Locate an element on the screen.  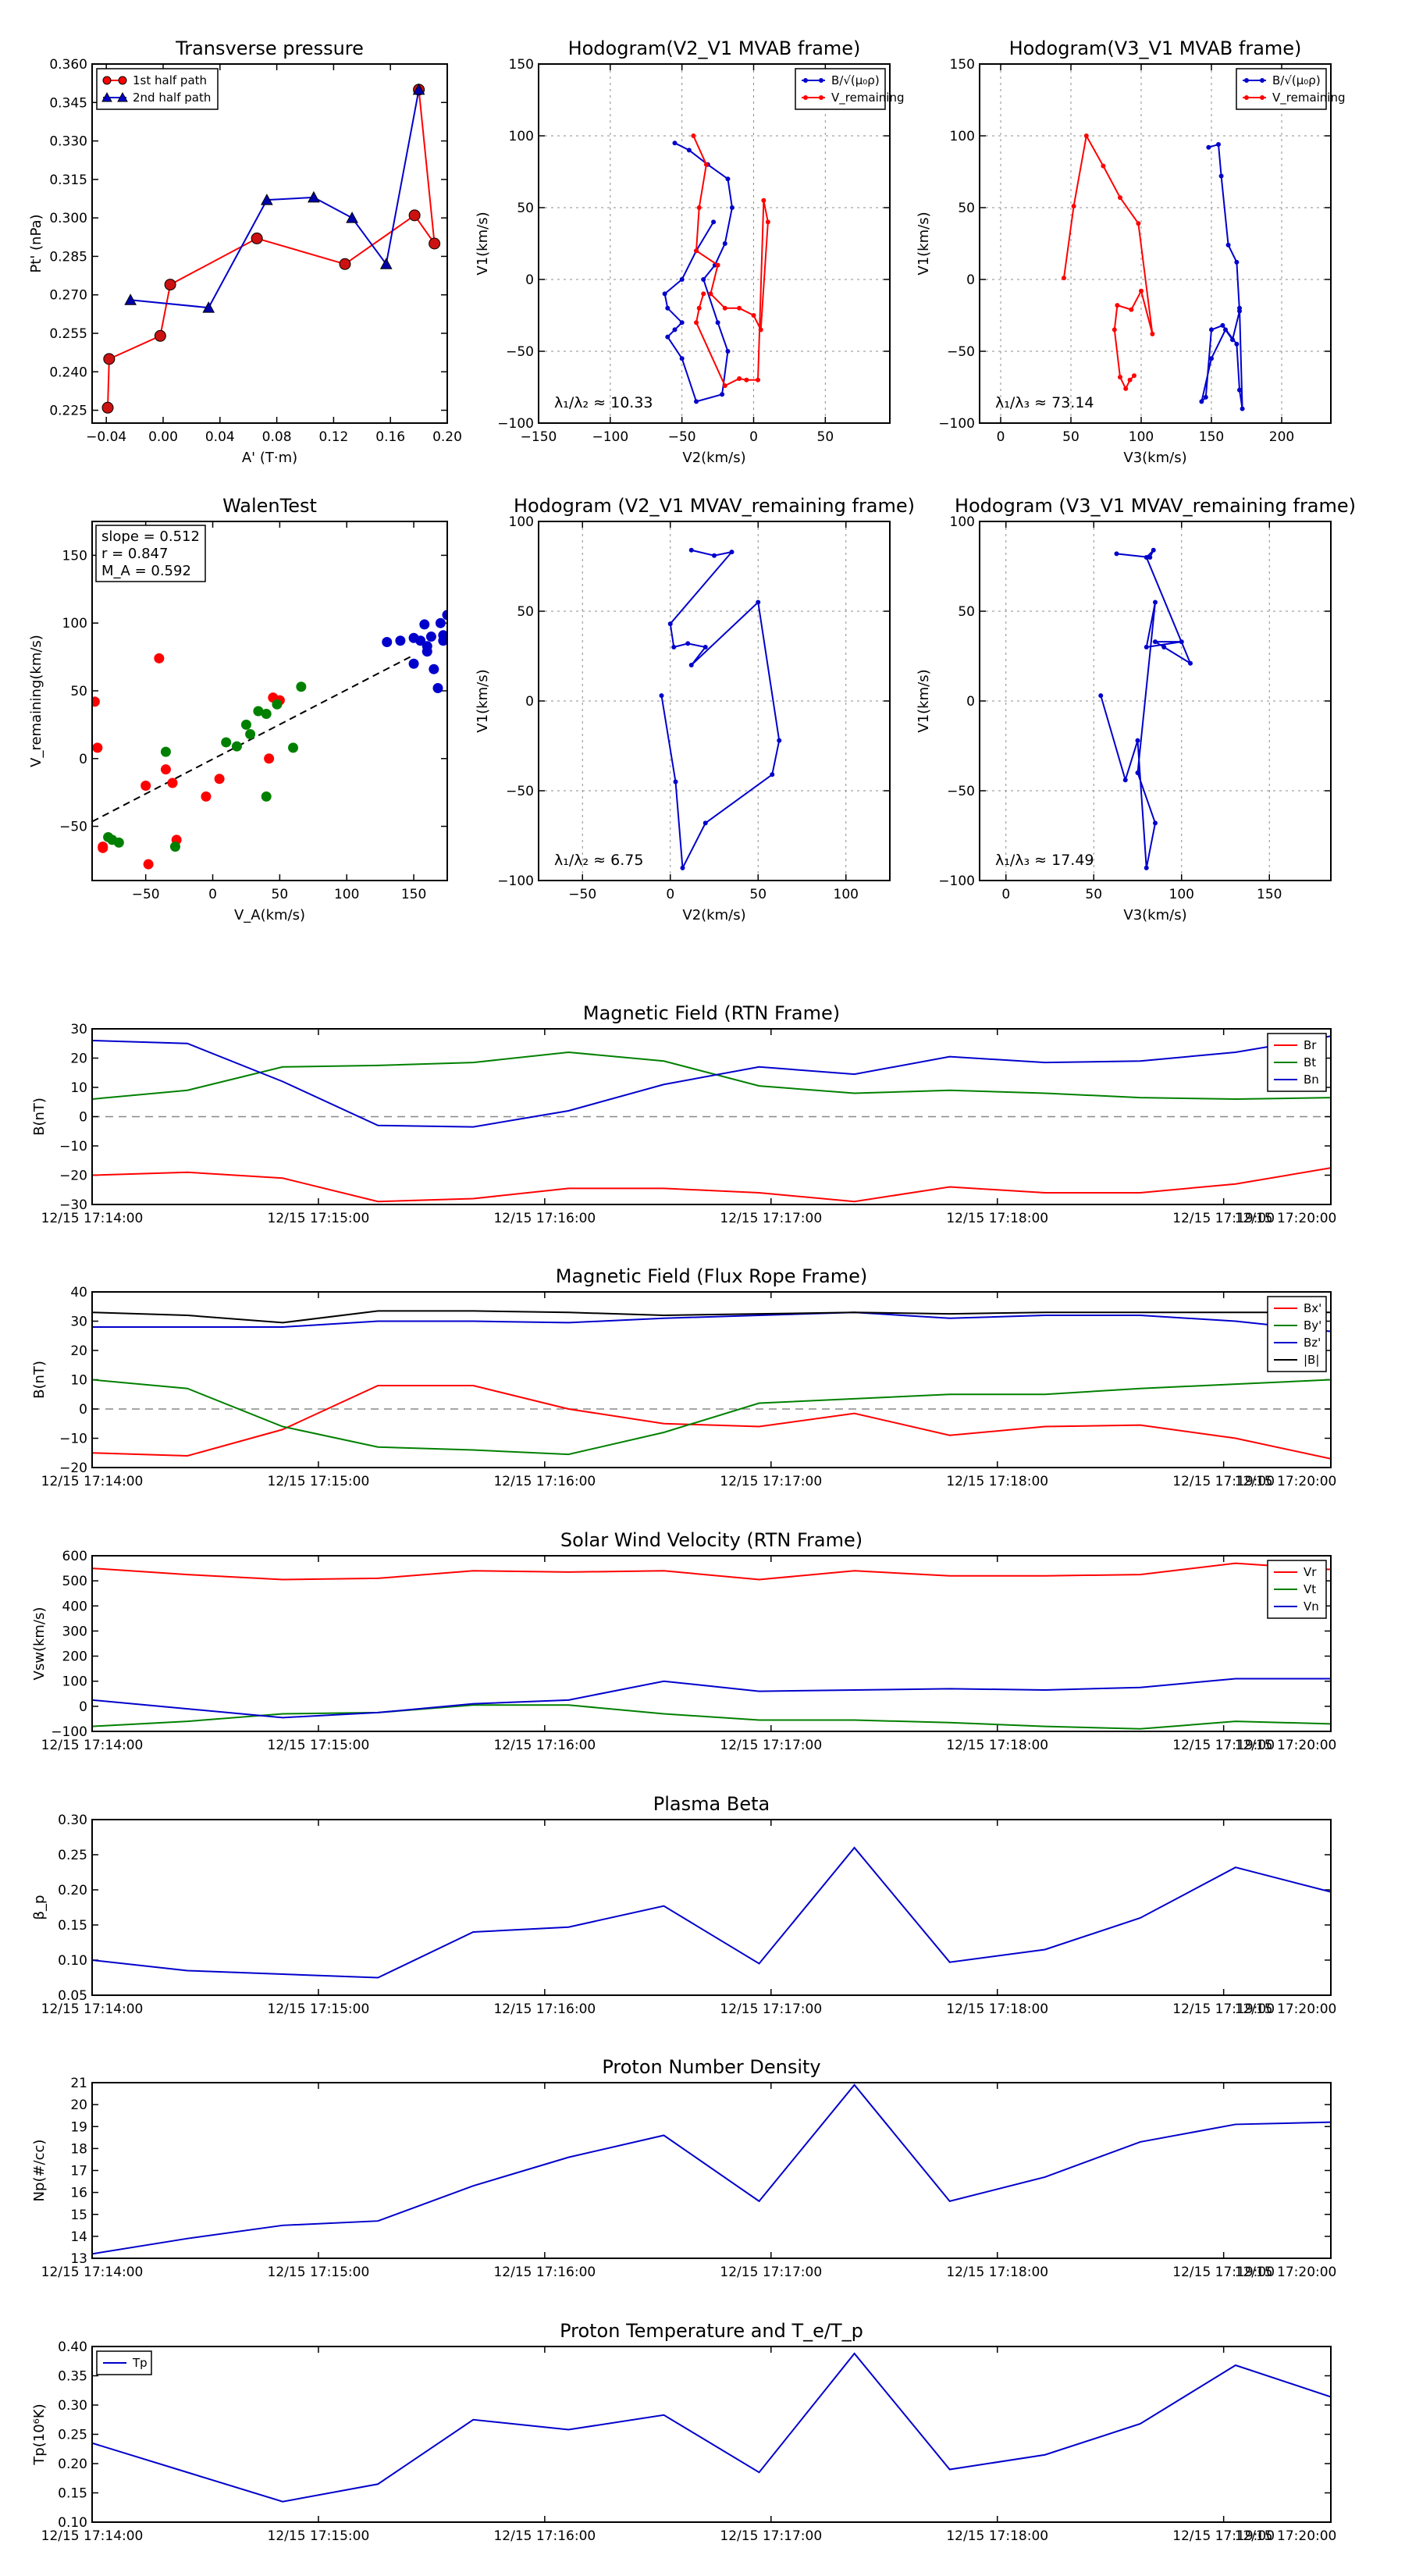
y-tick-label: −20 is located at coordinates (73, 1176).